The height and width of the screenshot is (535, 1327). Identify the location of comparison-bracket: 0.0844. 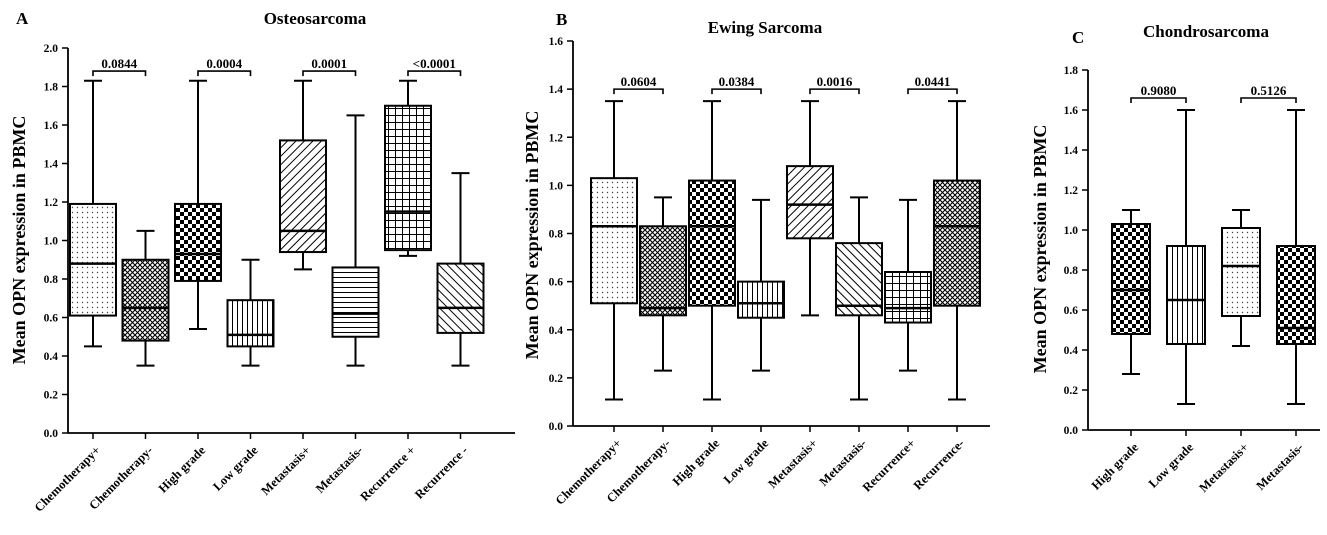
(119, 66).